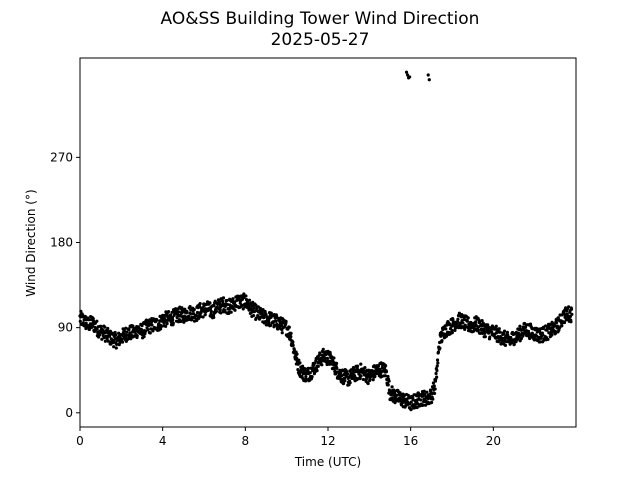 This screenshot has height=480, width=640. I want to click on x-tick-label: 20, so click(493, 441).